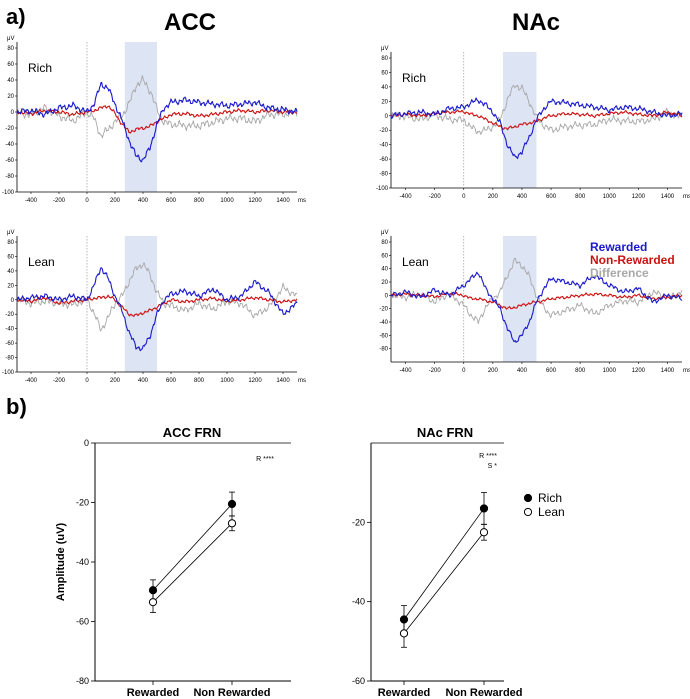  What do you see at coordinates (550, 498) in the screenshot?
I see `legend-rich: Rich` at bounding box center [550, 498].